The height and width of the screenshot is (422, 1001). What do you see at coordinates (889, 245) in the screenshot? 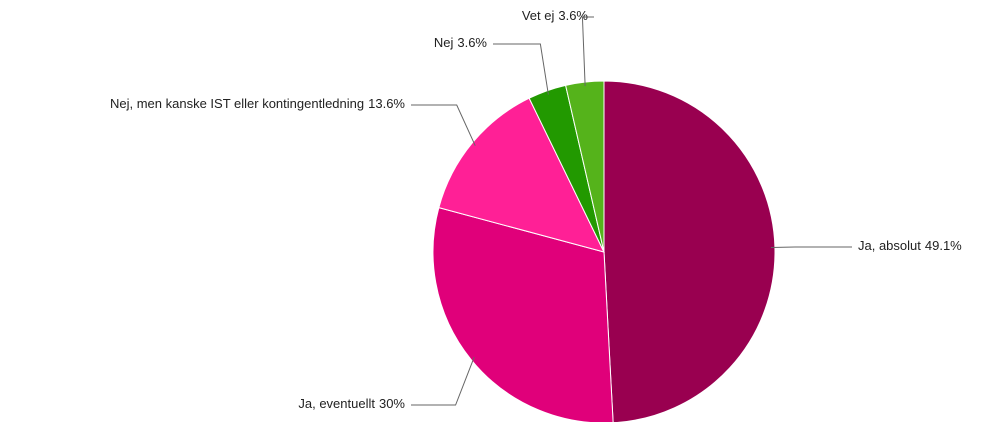
I see `slice-label-name: Ja, absolut` at bounding box center [889, 245].